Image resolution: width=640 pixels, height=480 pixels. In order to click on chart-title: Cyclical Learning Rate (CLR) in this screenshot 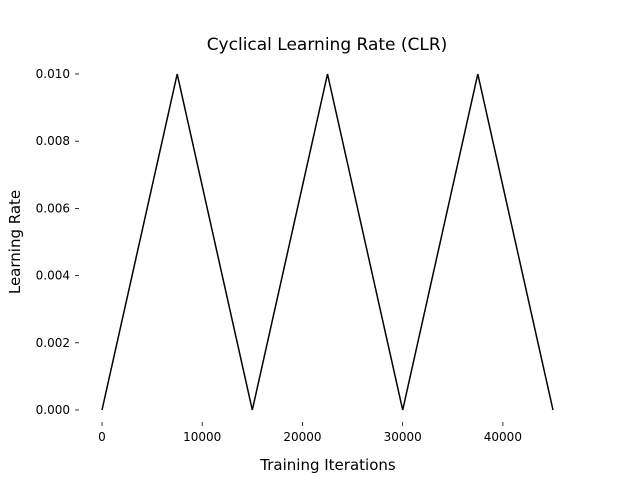, I will do `click(327, 45)`.